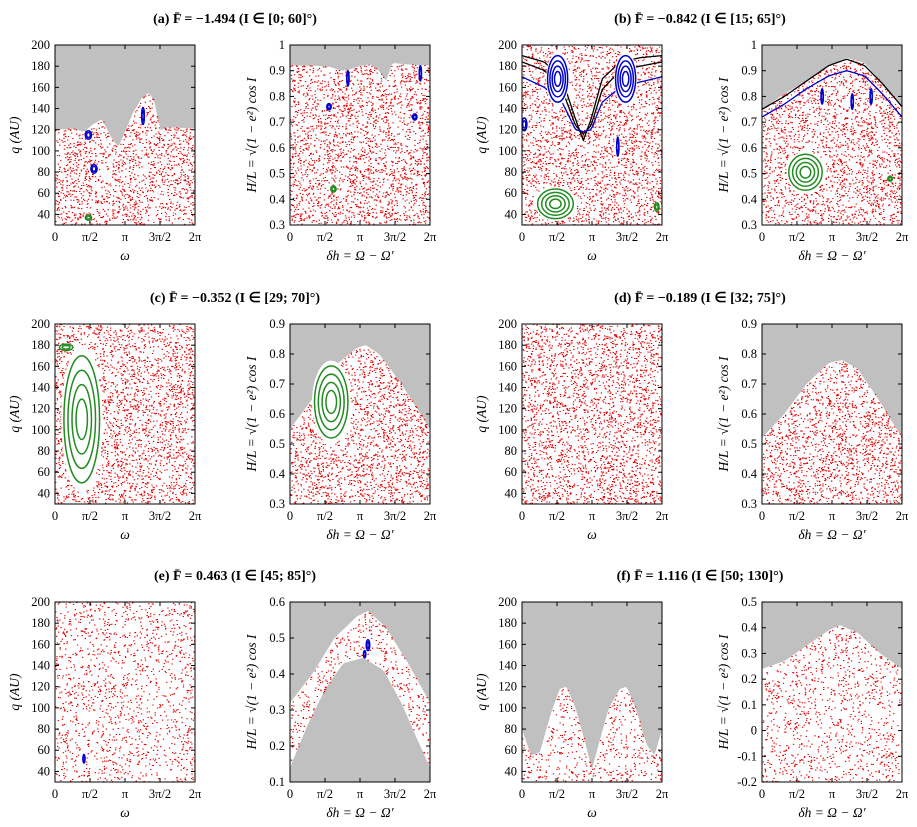 The height and width of the screenshot is (827, 917). What do you see at coordinates (40, 45) in the screenshot?
I see `ytick-label-a-left-8: 200` at bounding box center [40, 45].